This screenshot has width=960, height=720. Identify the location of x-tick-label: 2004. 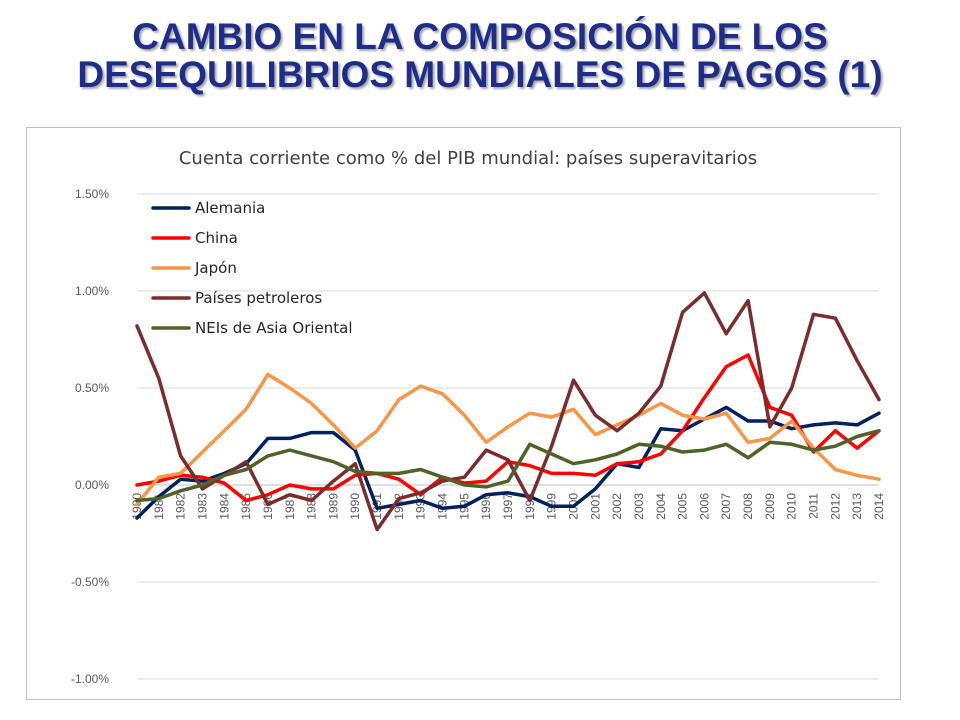
(661, 506).